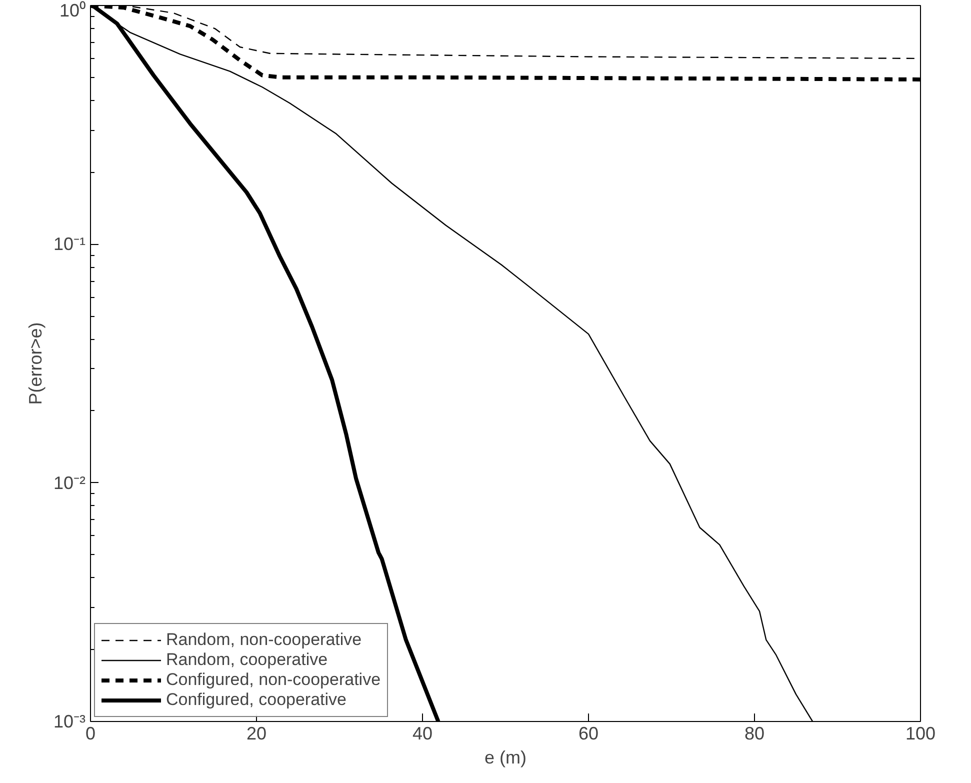 The image size is (971, 783). Describe the element at coordinates (256, 734) in the screenshot. I see `x-tick-label: 20` at that location.